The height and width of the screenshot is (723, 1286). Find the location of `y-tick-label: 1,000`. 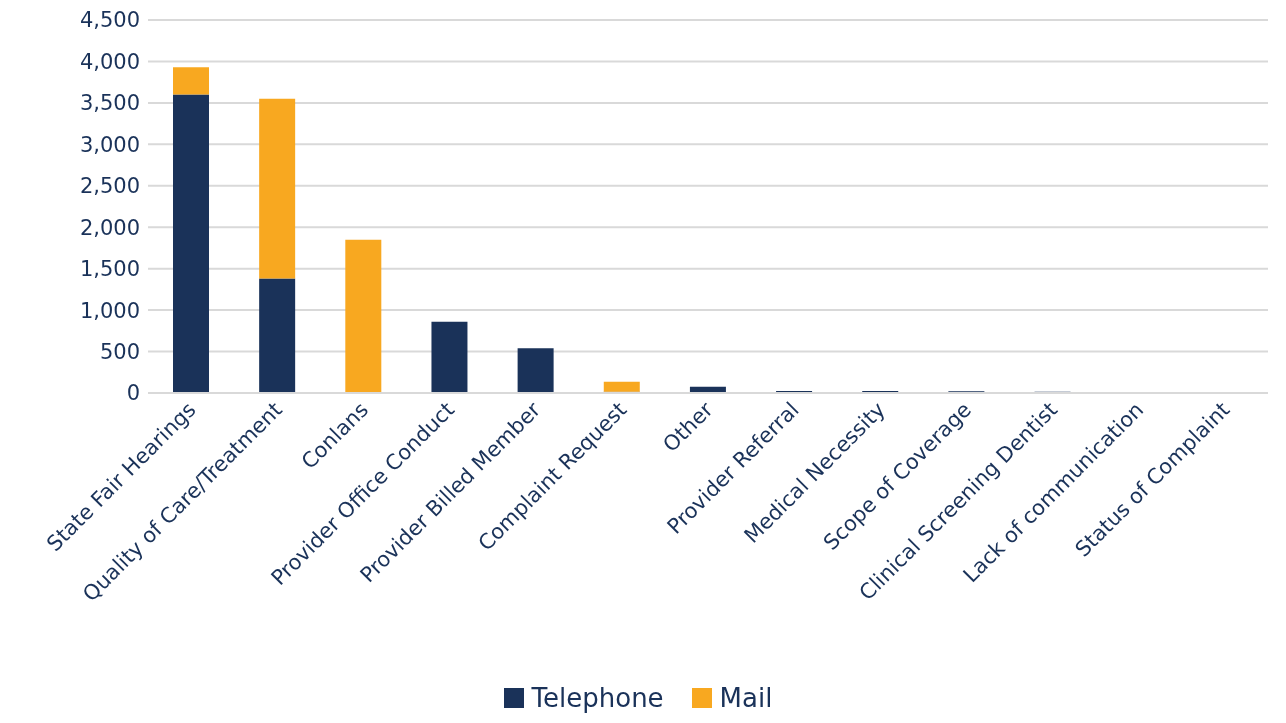

y-tick-label: 1,000 is located at coordinates (109, 310).